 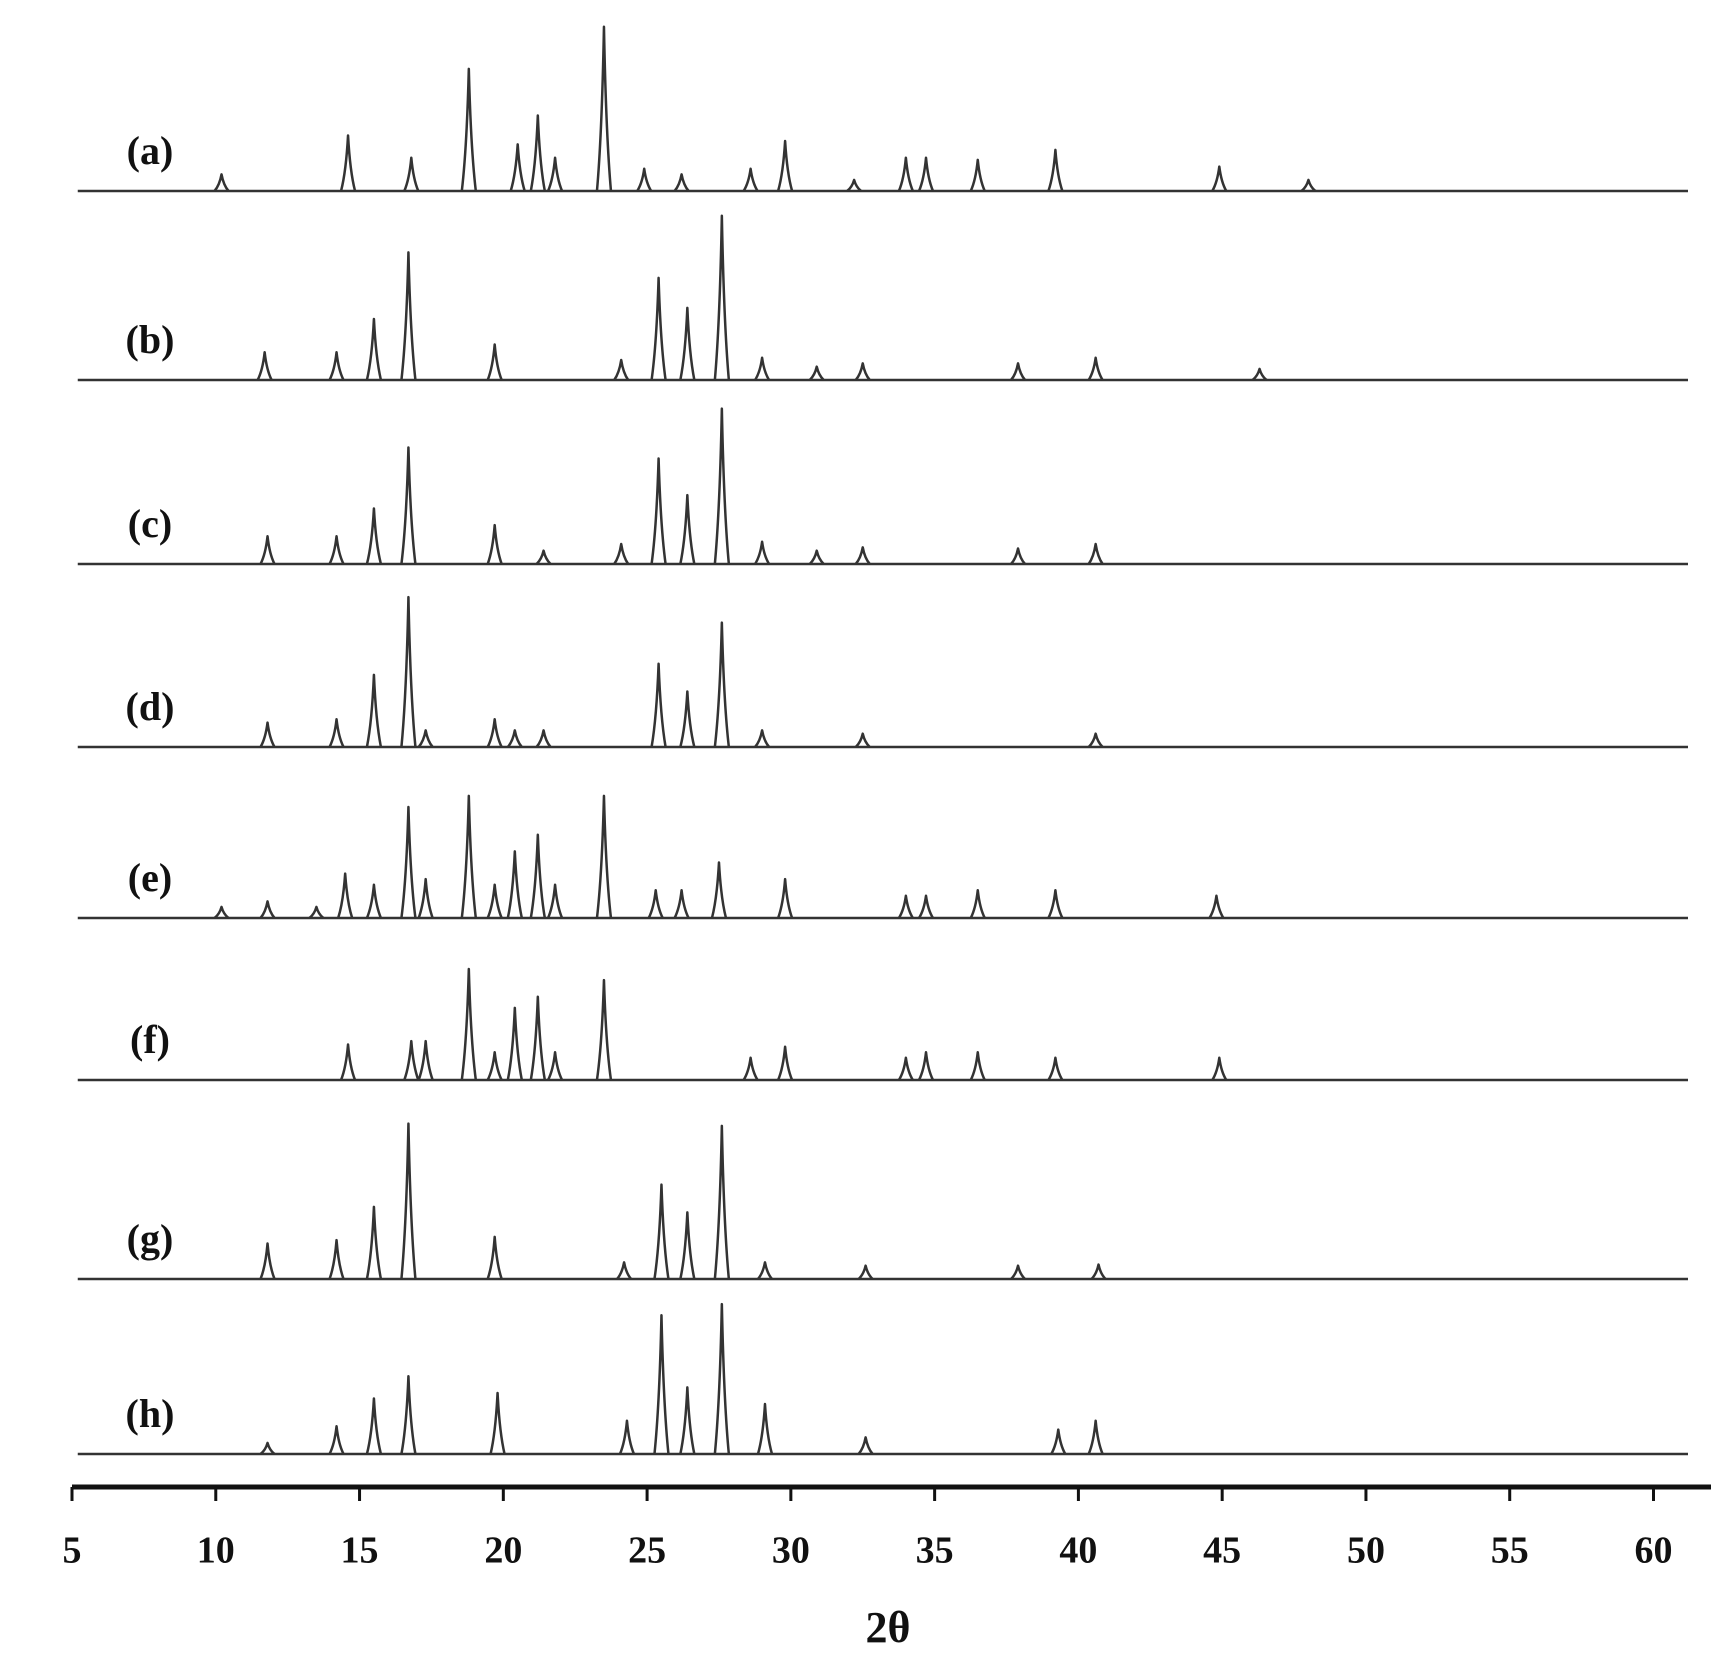 What do you see at coordinates (1222, 1551) in the screenshot?
I see `x-tick-label: 45` at bounding box center [1222, 1551].